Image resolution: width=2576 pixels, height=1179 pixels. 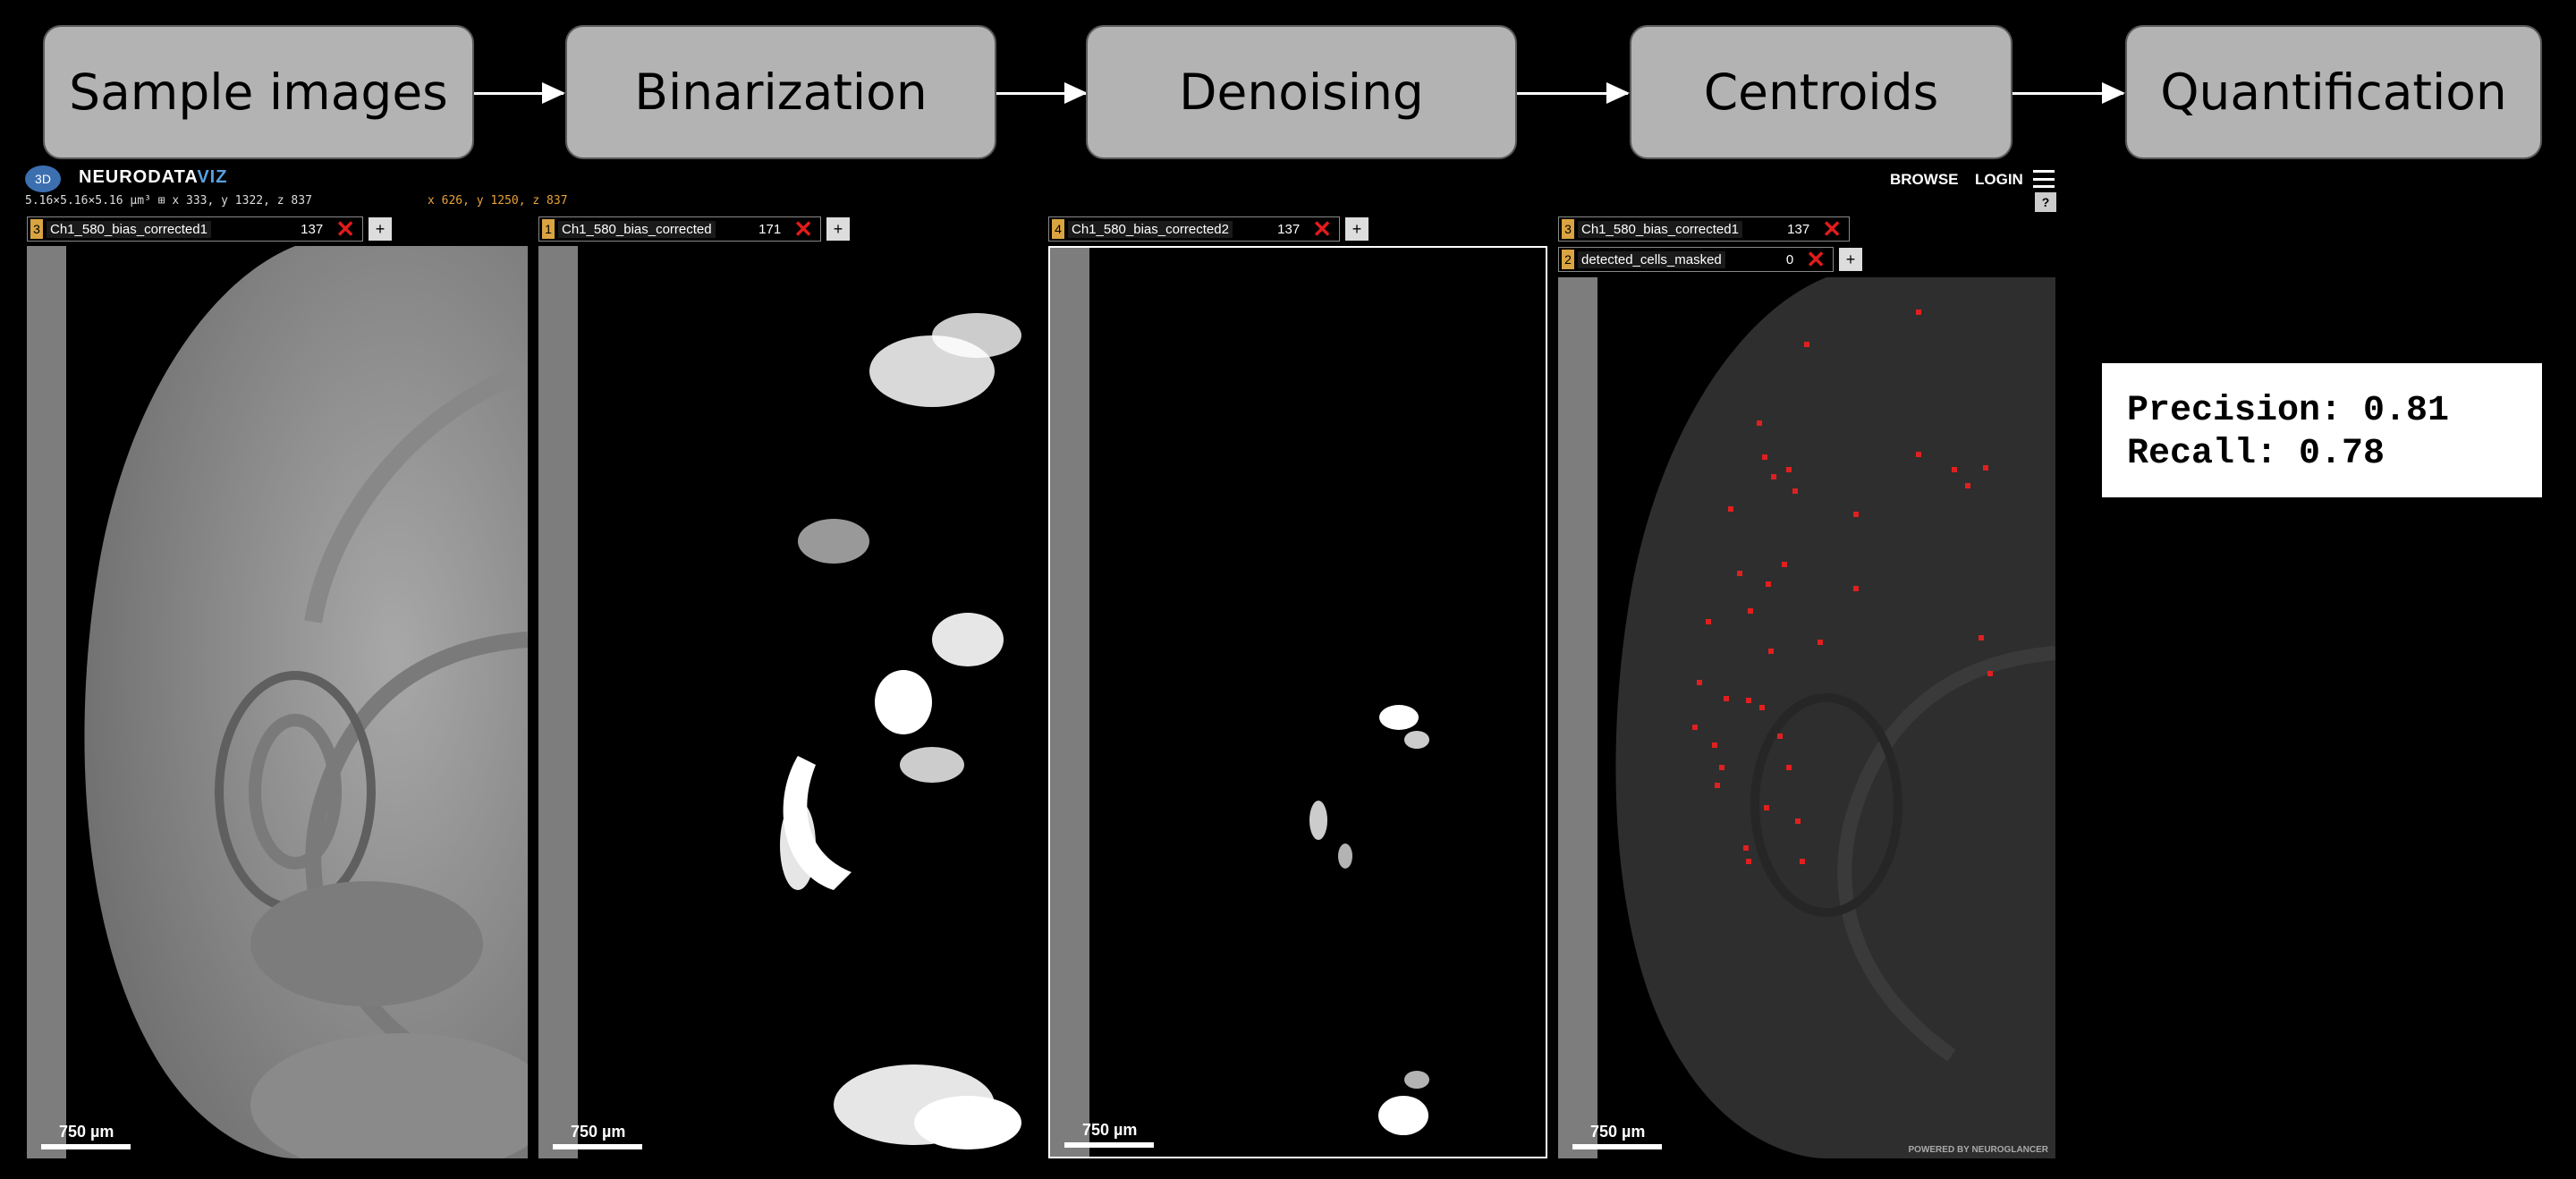 I want to click on browse-link: BROWSE, so click(x=1924, y=179).